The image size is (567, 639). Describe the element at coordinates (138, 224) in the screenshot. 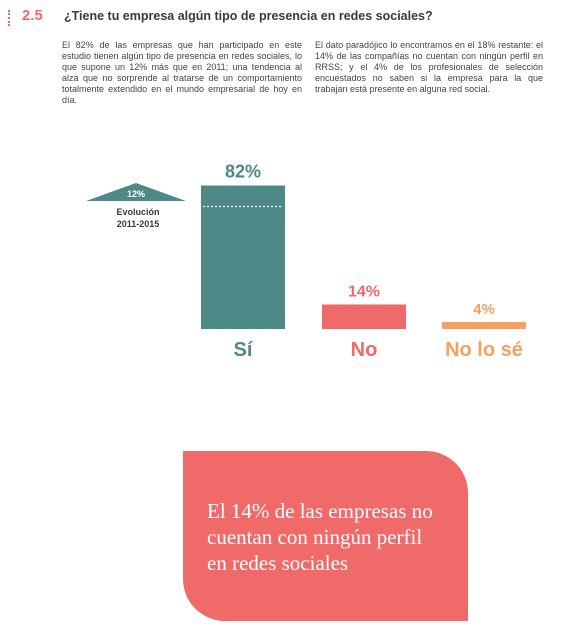

I see `evolution-period-label: 2011-2015` at that location.